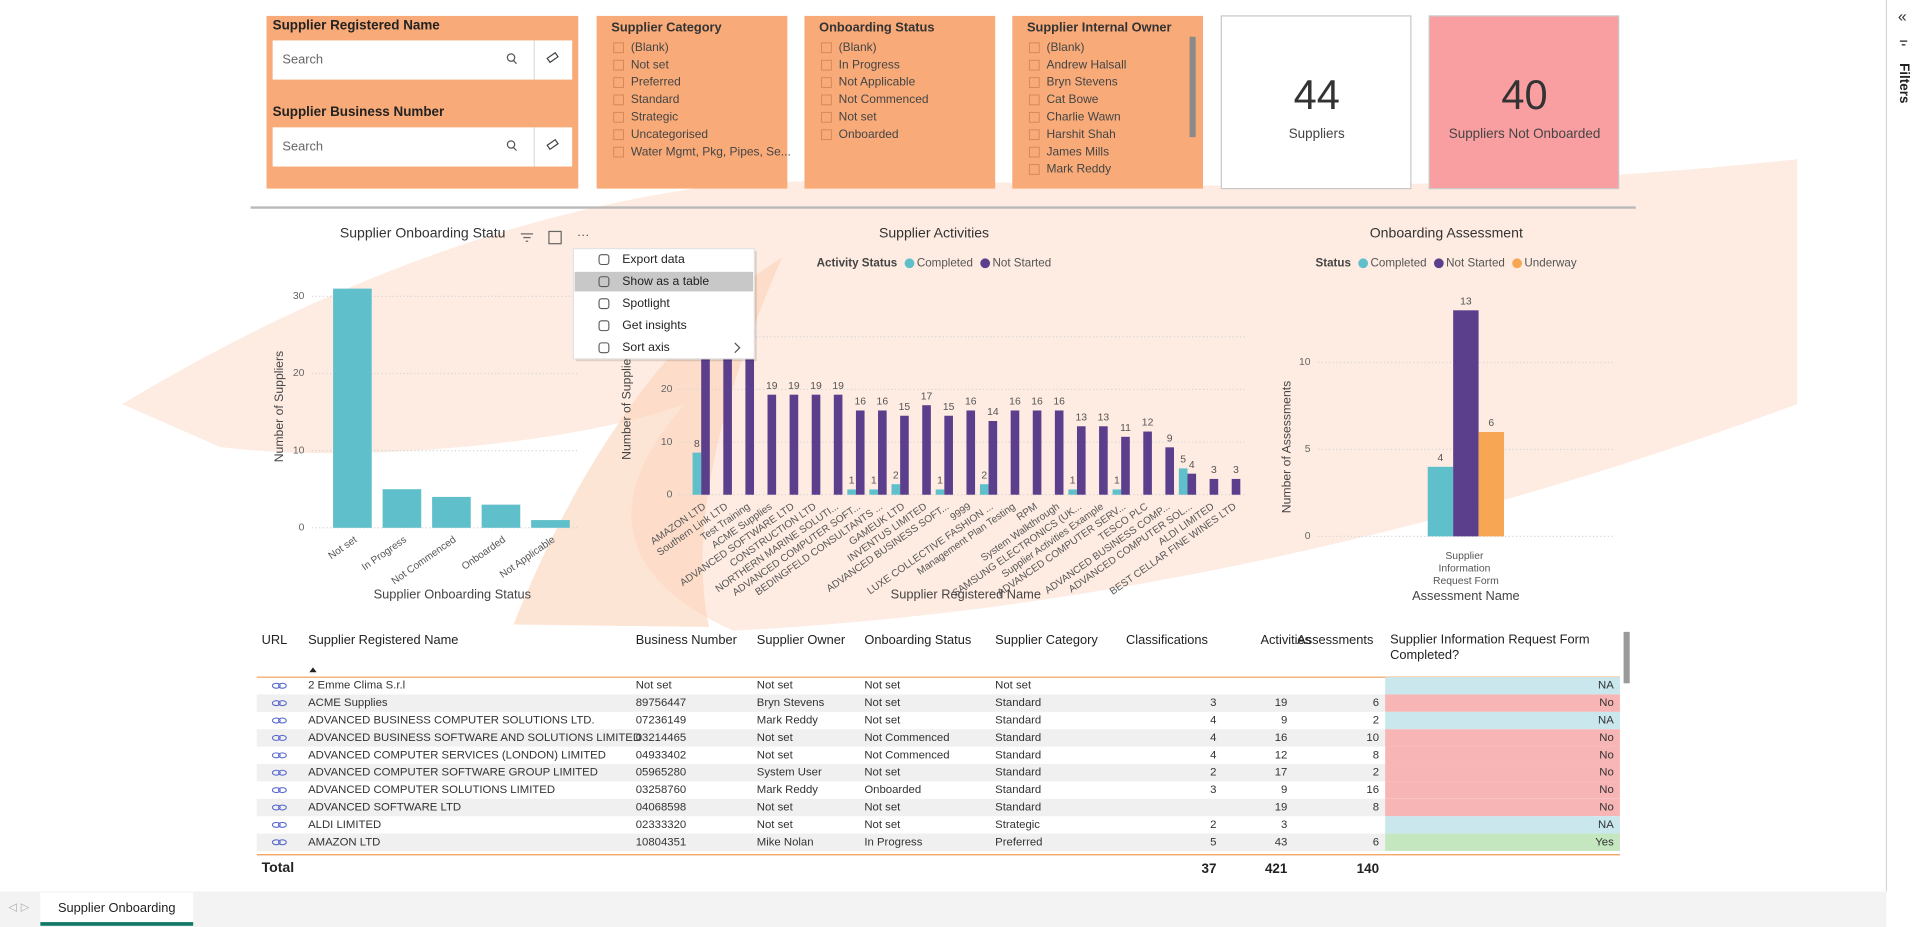 This screenshot has height=927, width=1917. What do you see at coordinates (1073, 99) in the screenshot?
I see `slicer-item: Cat Bowe` at bounding box center [1073, 99].